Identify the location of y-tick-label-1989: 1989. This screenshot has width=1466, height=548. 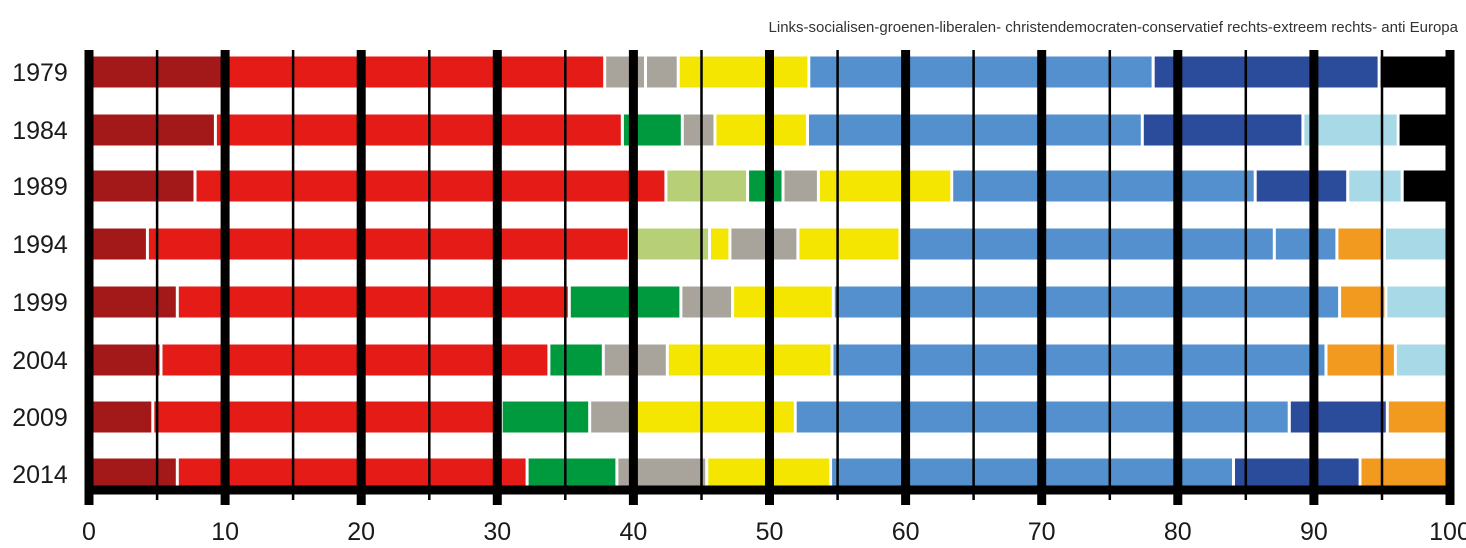
(40, 187).